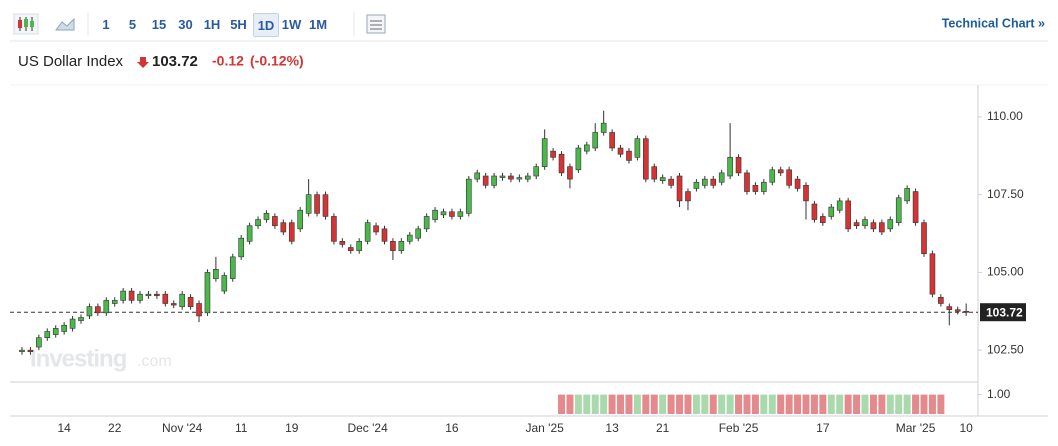 This screenshot has height=446, width=1058. What do you see at coordinates (292, 428) in the screenshot?
I see `x-tick-label: 19` at bounding box center [292, 428].